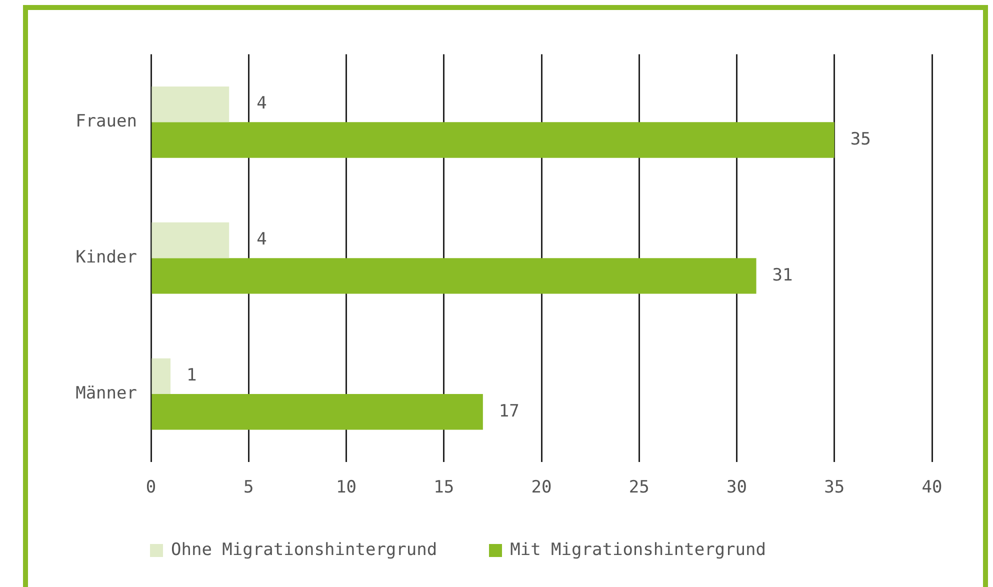 Image resolution: width=993 pixels, height=587 pixels. Describe the element at coordinates (106, 122) in the screenshot. I see `y-tick-label: Frauen` at that location.